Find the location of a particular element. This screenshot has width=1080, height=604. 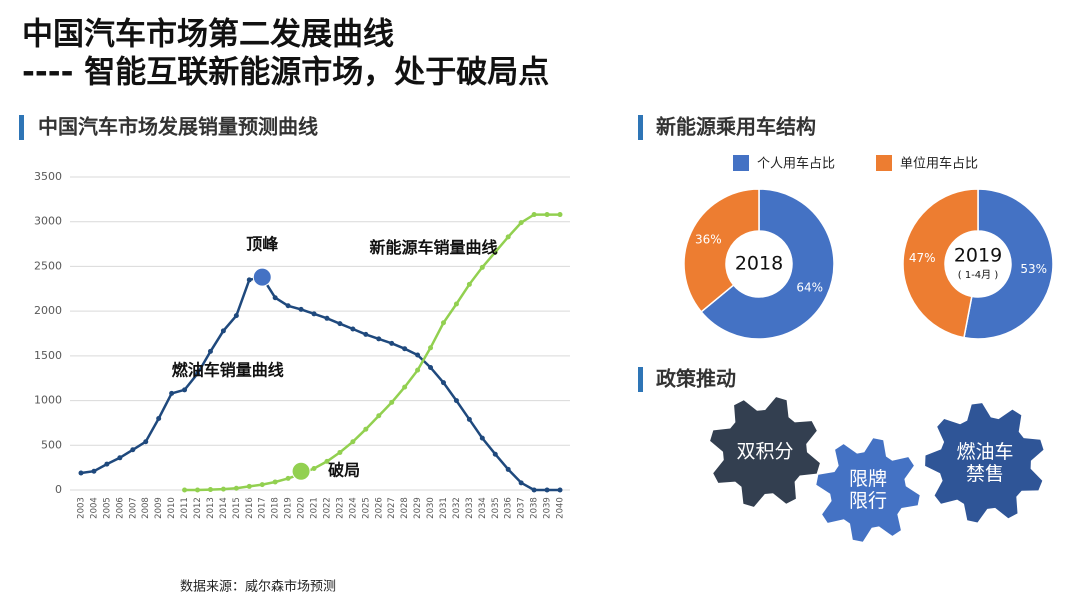

x-tick-label: 2035 is located at coordinates (496, 508).